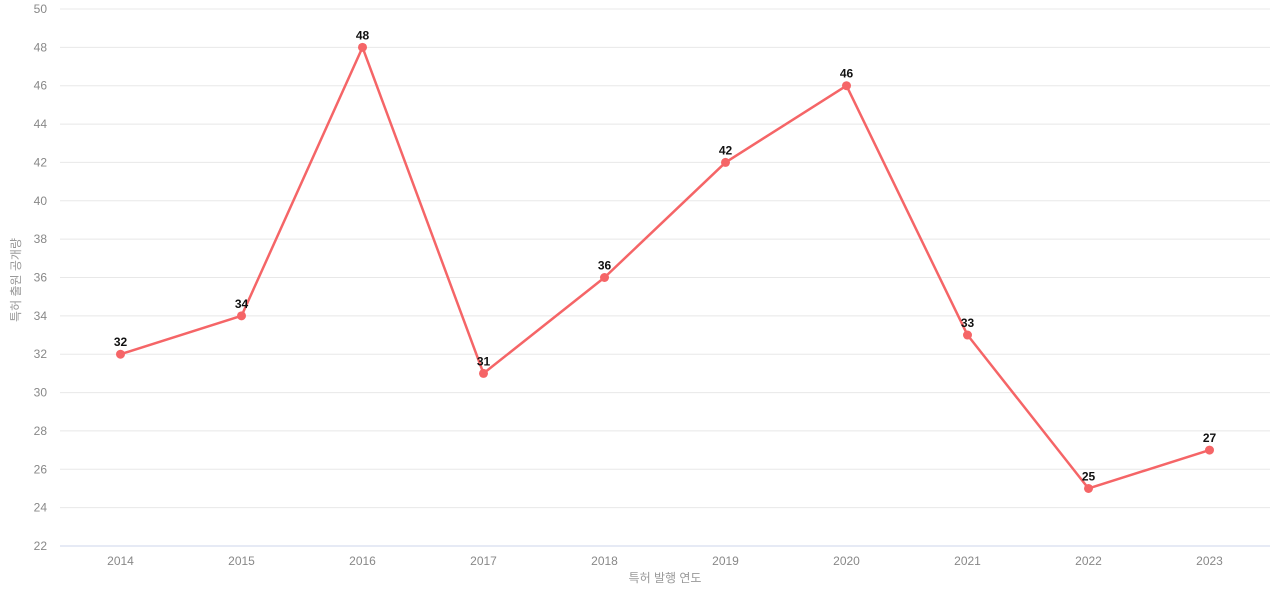 The width and height of the screenshot is (1280, 600). Describe the element at coordinates (483, 561) in the screenshot. I see `x-tick-label: 2017` at that location.